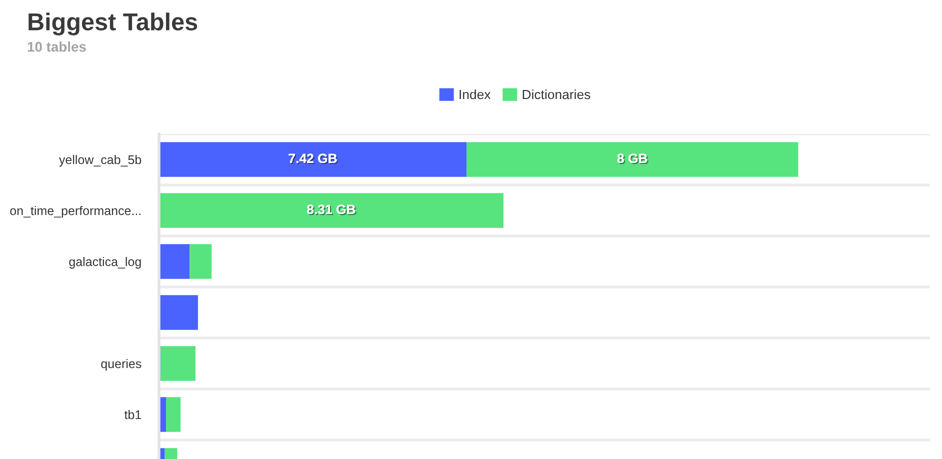  What do you see at coordinates (475, 94) in the screenshot?
I see `legend-label: Index` at bounding box center [475, 94].